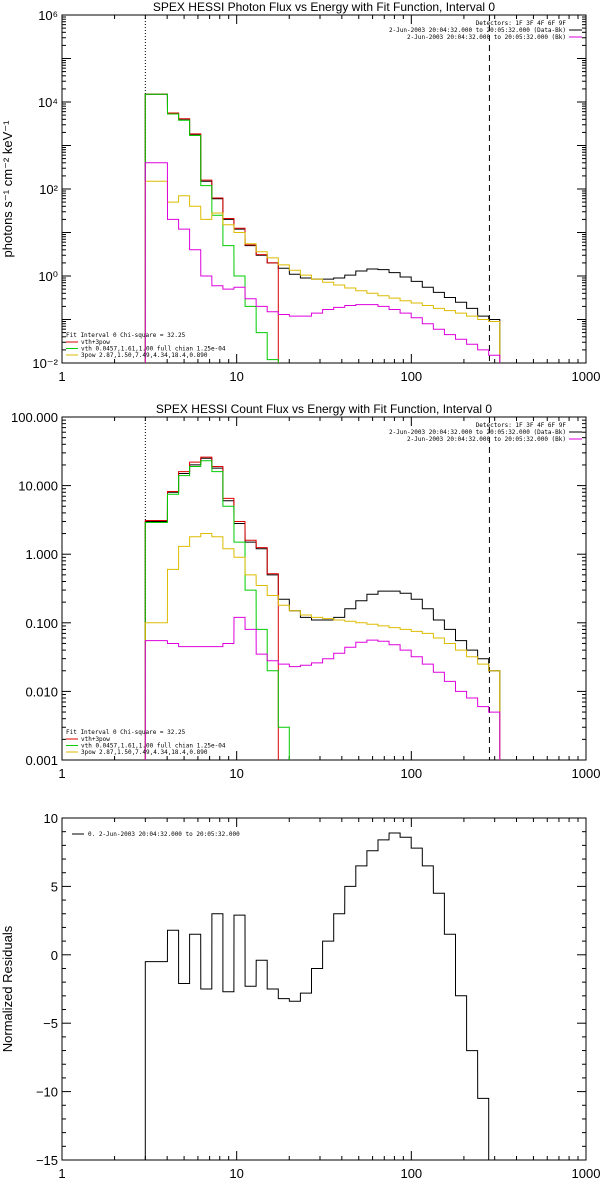 The width and height of the screenshot is (600, 1200). Describe the element at coordinates (48, 102) in the screenshot. I see `y-tick-label: 10⁴` at that location.